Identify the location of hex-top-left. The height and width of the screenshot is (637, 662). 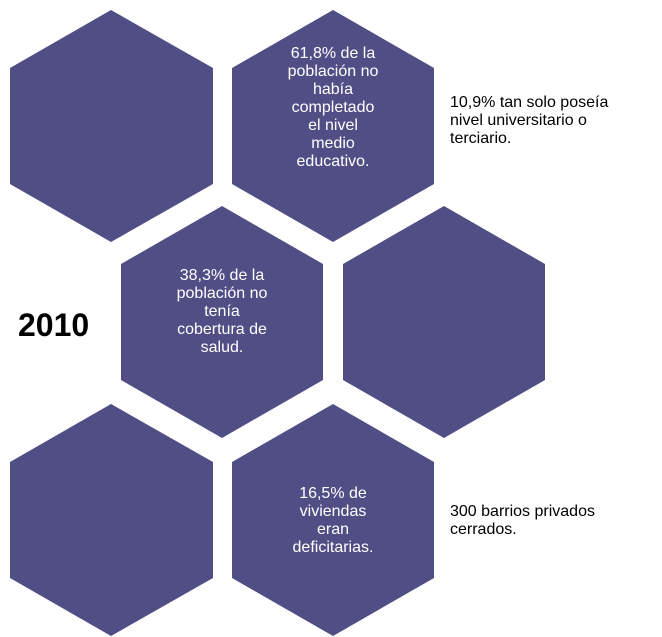
(111, 126).